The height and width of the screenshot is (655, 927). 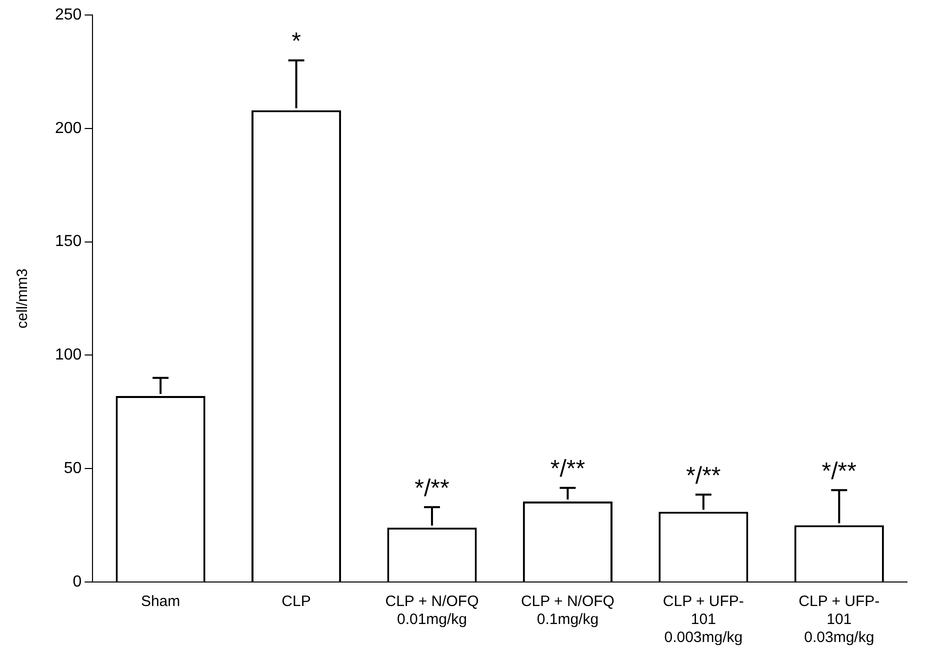 I want to click on annotation: *, so click(x=296, y=41).